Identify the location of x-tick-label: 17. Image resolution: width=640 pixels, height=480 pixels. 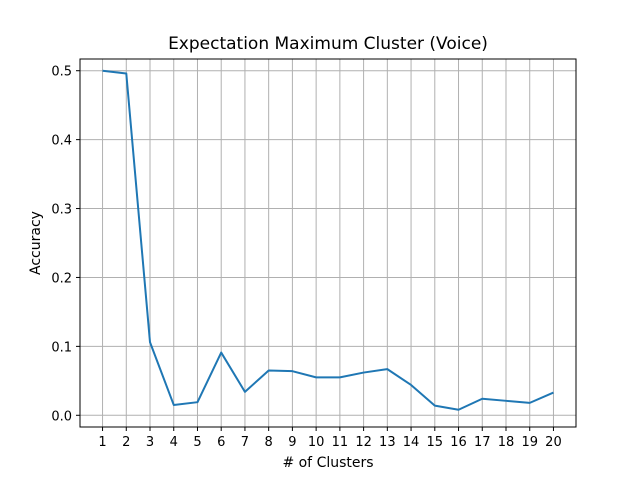
(482, 442).